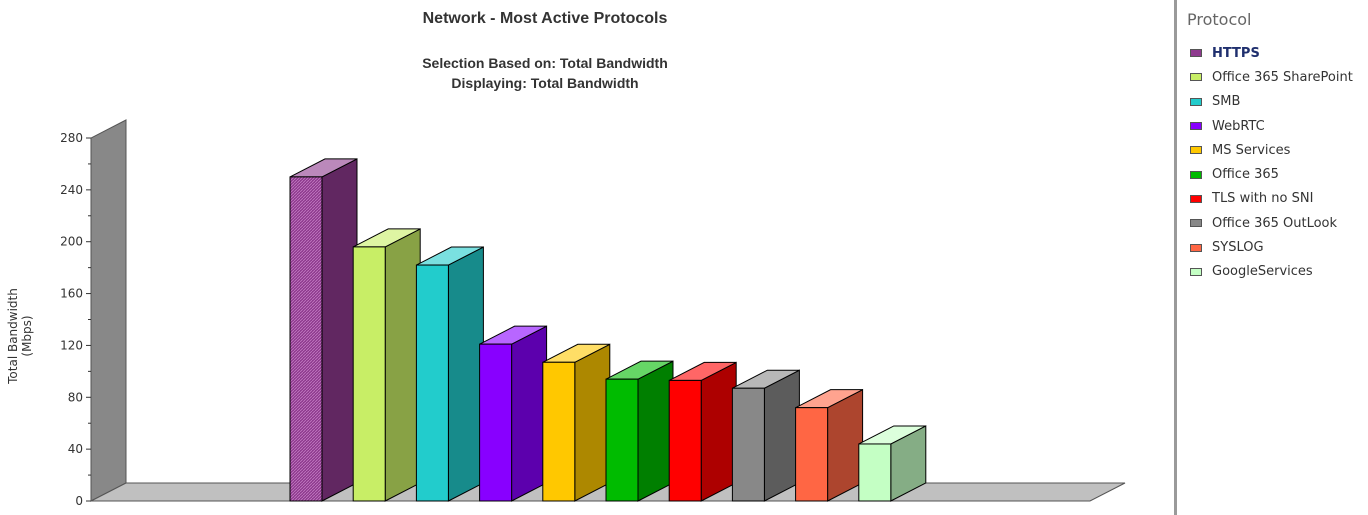 This screenshot has height=515, width=1368. Describe the element at coordinates (1245, 175) in the screenshot. I see `legend-label: Office 365` at that location.